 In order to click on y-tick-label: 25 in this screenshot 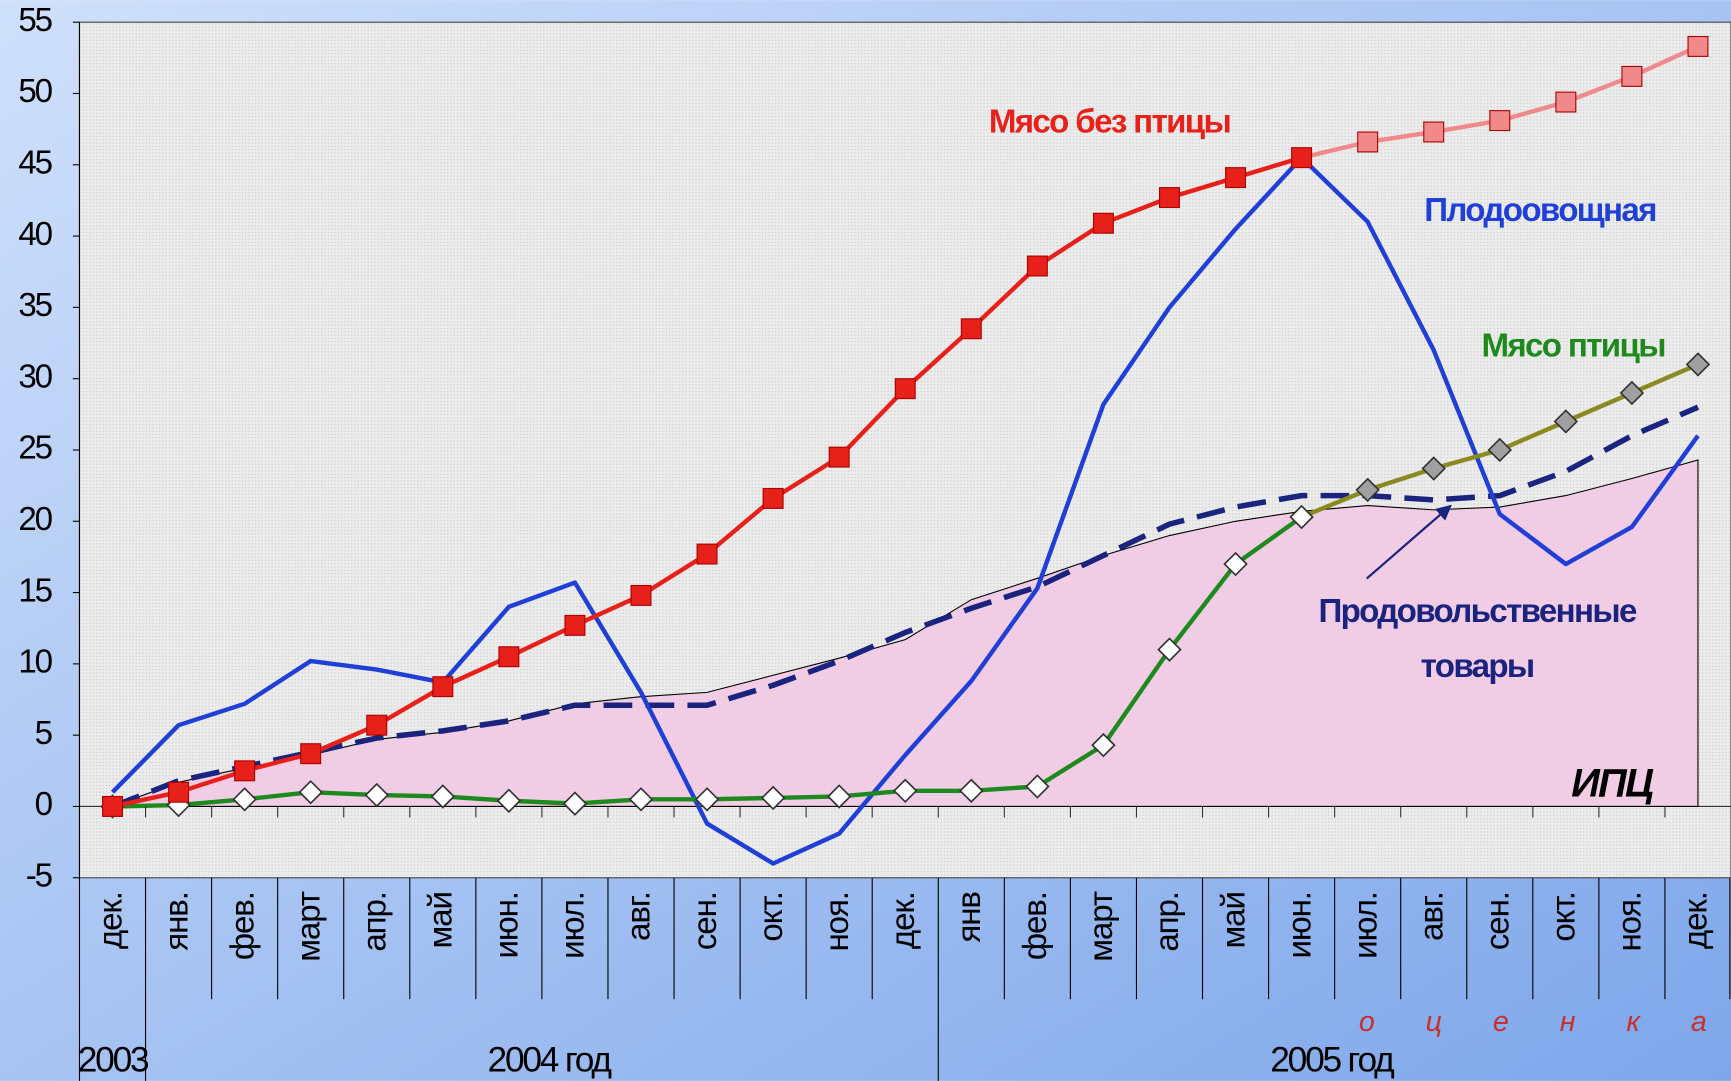, I will do `click(35, 448)`.